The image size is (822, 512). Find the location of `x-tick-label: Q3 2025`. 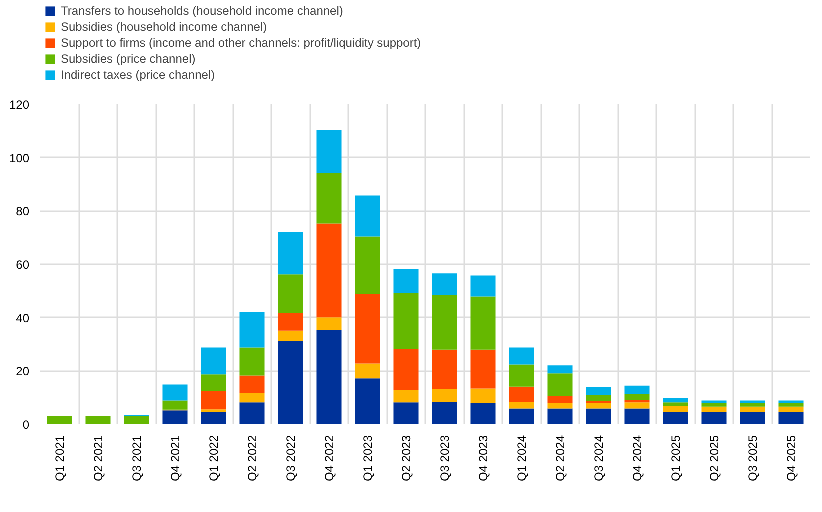

x-tick-label: Q3 2025 is located at coordinates (753, 458).